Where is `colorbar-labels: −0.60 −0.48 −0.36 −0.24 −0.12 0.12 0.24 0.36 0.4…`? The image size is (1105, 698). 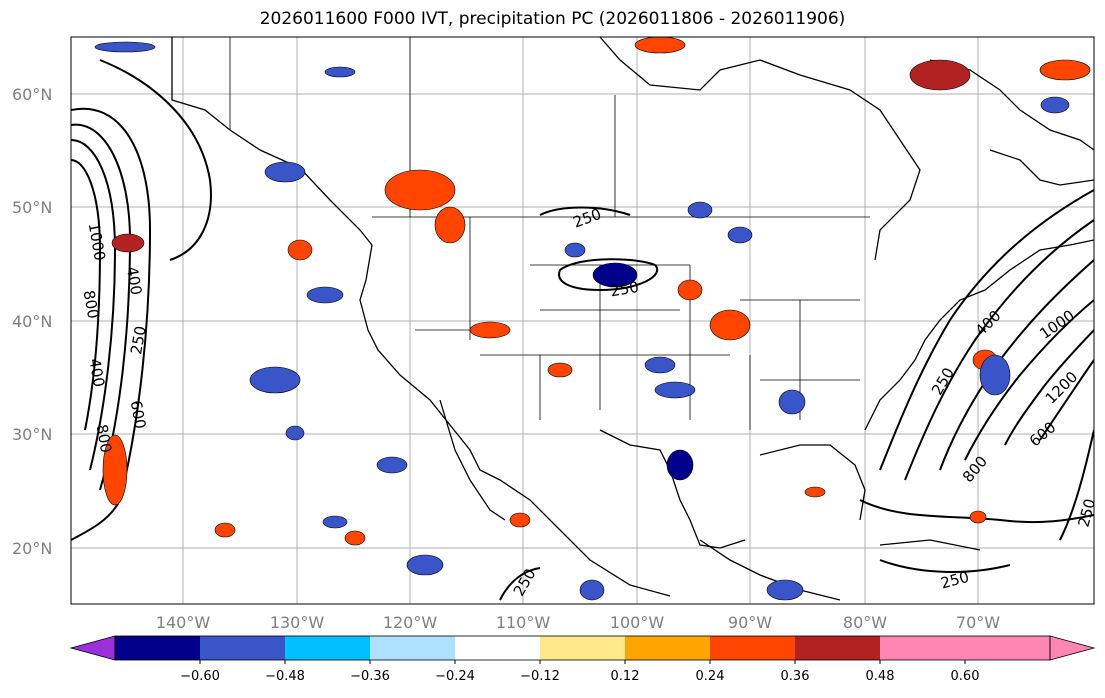 colorbar-labels: −0.60 −0.48 −0.36 −0.24 −0.12 0.12 0.24 0.36 0.4… is located at coordinates (579, 672).